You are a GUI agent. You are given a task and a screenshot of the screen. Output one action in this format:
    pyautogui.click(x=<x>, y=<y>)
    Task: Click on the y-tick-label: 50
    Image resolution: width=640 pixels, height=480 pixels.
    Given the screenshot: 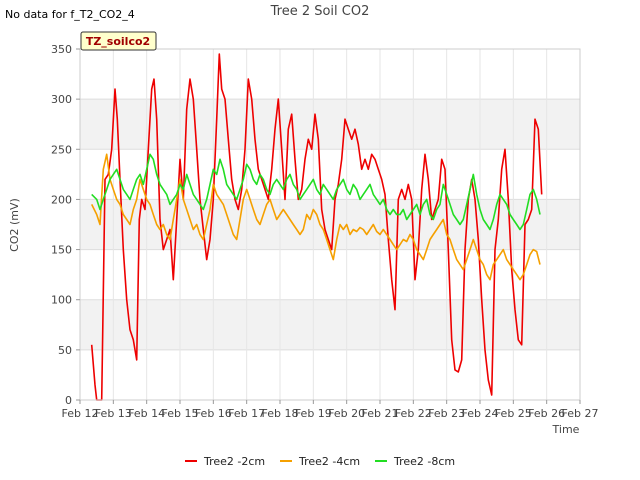 What is the action you would take?
    pyautogui.click(x=65, y=350)
    